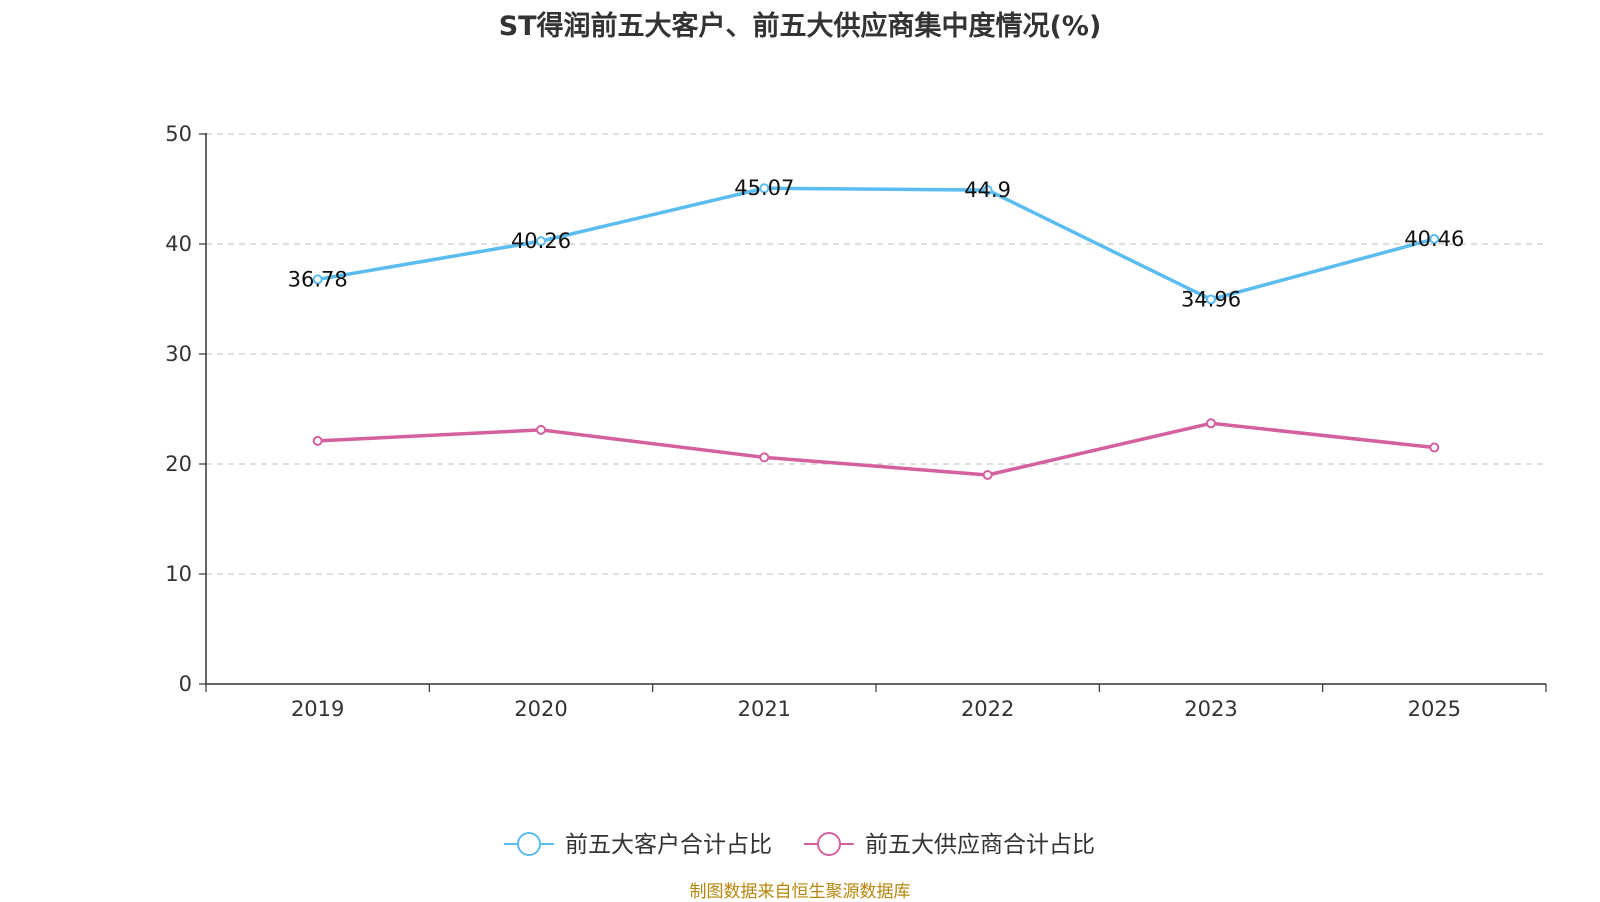  Describe the element at coordinates (178, 464) in the screenshot. I see `y-tick-label: 20` at that location.